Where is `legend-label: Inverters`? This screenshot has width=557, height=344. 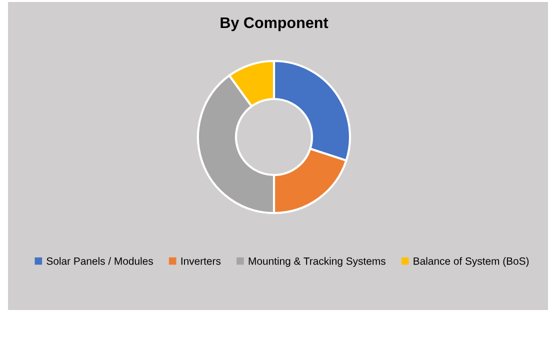 legend-label: Inverters is located at coordinates (201, 261).